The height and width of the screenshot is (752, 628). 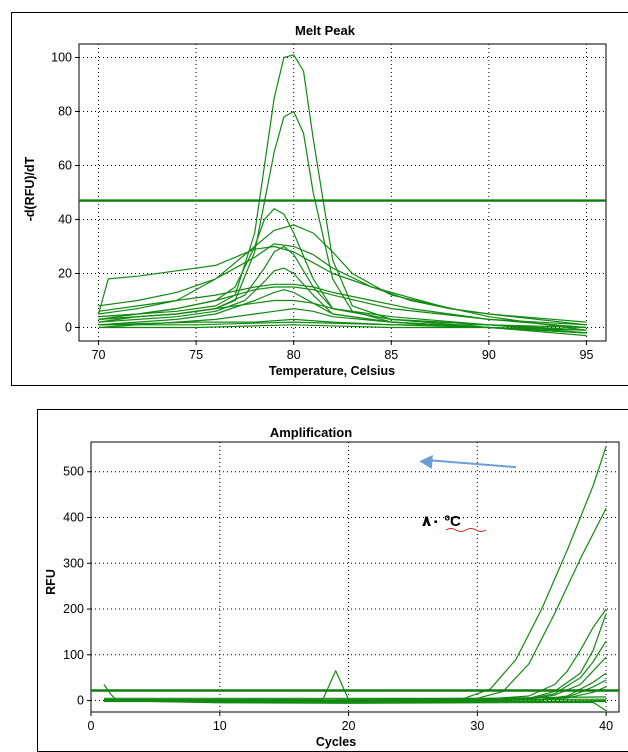 What do you see at coordinates (65, 220) in the screenshot?
I see `y-tick-label: 40` at bounding box center [65, 220].